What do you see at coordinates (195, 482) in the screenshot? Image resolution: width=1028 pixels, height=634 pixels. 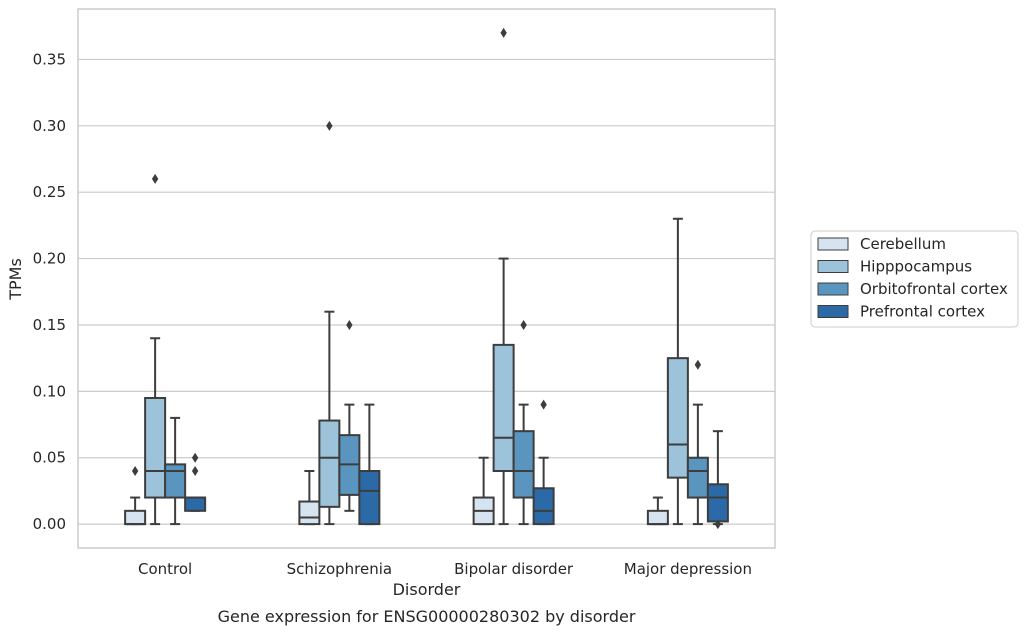 I see `box-control-prefrontal-cortex` at bounding box center [195, 482].